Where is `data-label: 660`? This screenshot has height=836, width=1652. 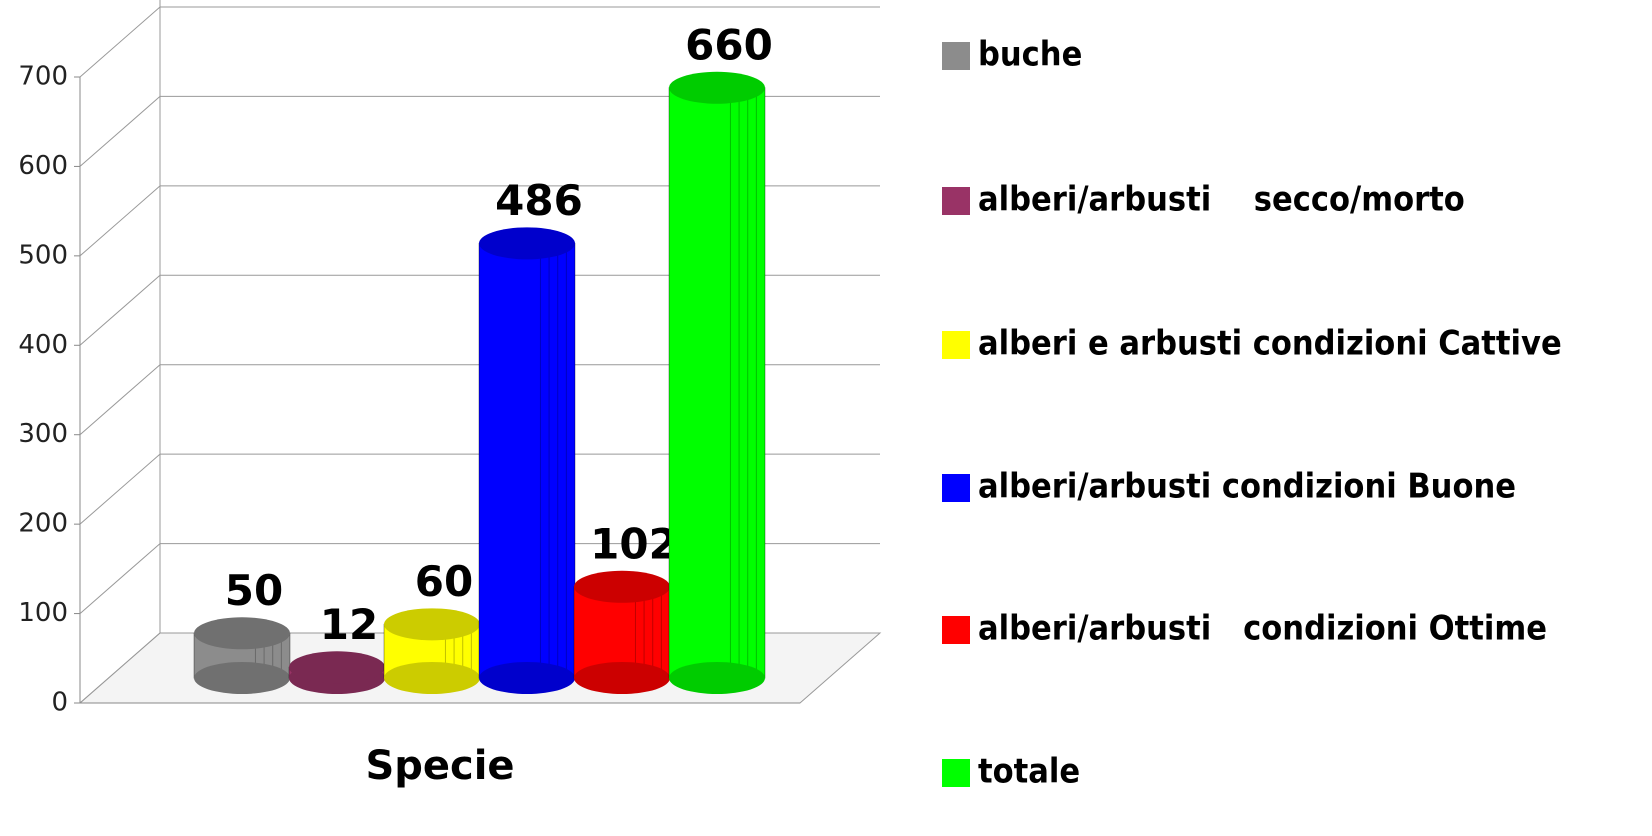 data-label: 660 is located at coordinates (729, 44).